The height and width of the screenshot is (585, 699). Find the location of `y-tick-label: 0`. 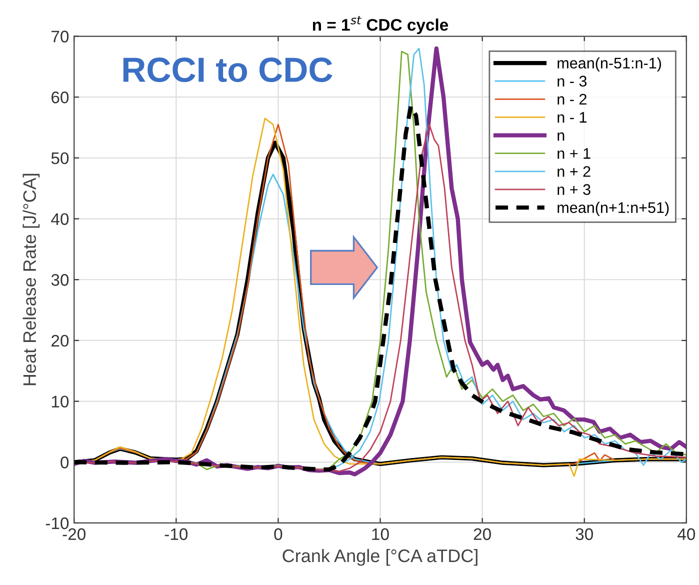

y-tick-label: 0 is located at coordinates (64, 462).